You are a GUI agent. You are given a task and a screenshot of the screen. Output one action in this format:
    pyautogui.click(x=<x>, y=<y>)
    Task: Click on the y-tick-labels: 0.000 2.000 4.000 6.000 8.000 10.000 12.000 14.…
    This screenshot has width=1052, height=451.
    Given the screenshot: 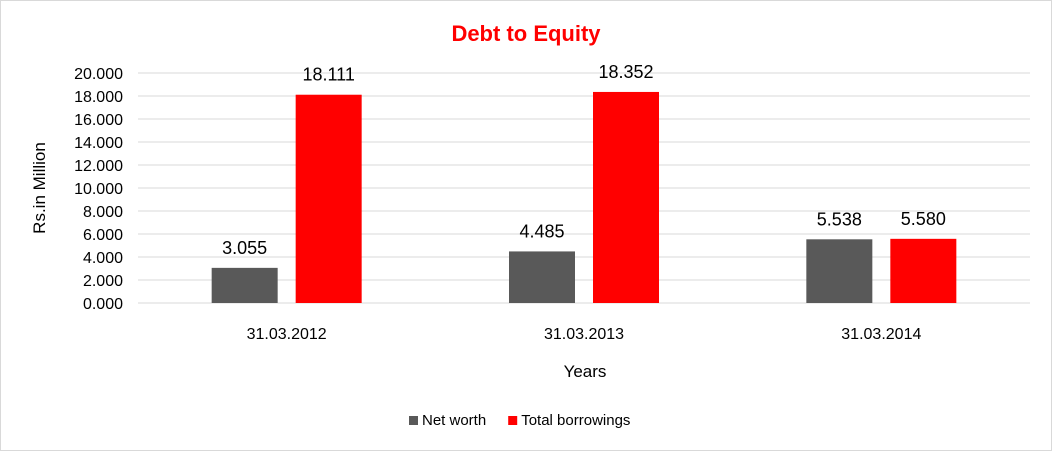 What is the action you would take?
    pyautogui.click(x=98, y=189)
    